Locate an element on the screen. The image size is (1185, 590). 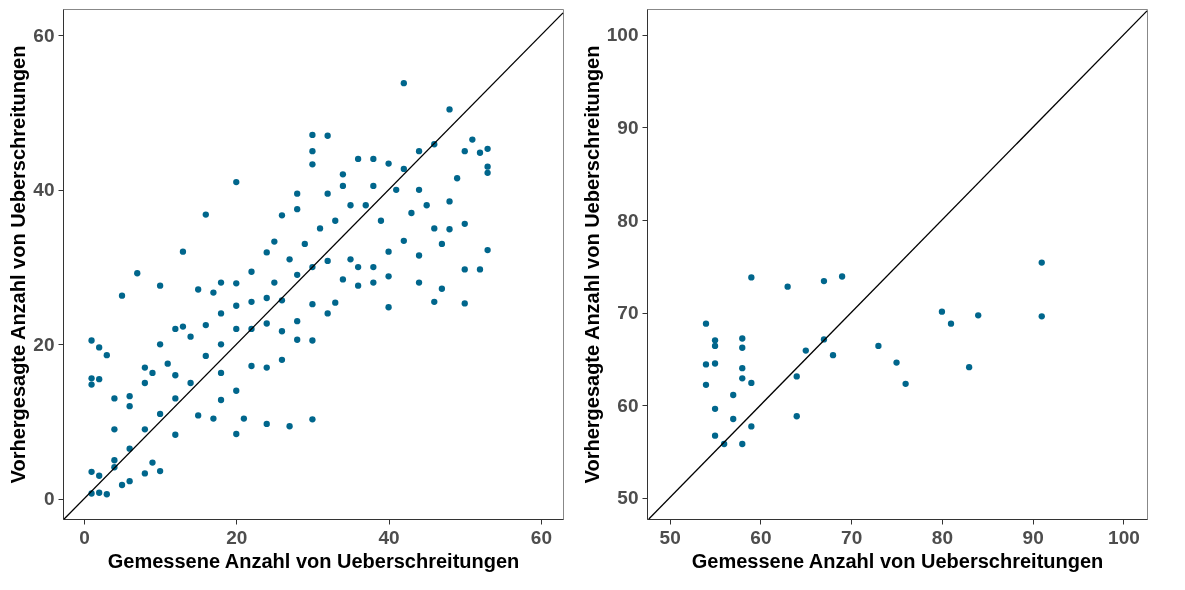
y-tick-label: 100 is located at coordinates (622, 35).